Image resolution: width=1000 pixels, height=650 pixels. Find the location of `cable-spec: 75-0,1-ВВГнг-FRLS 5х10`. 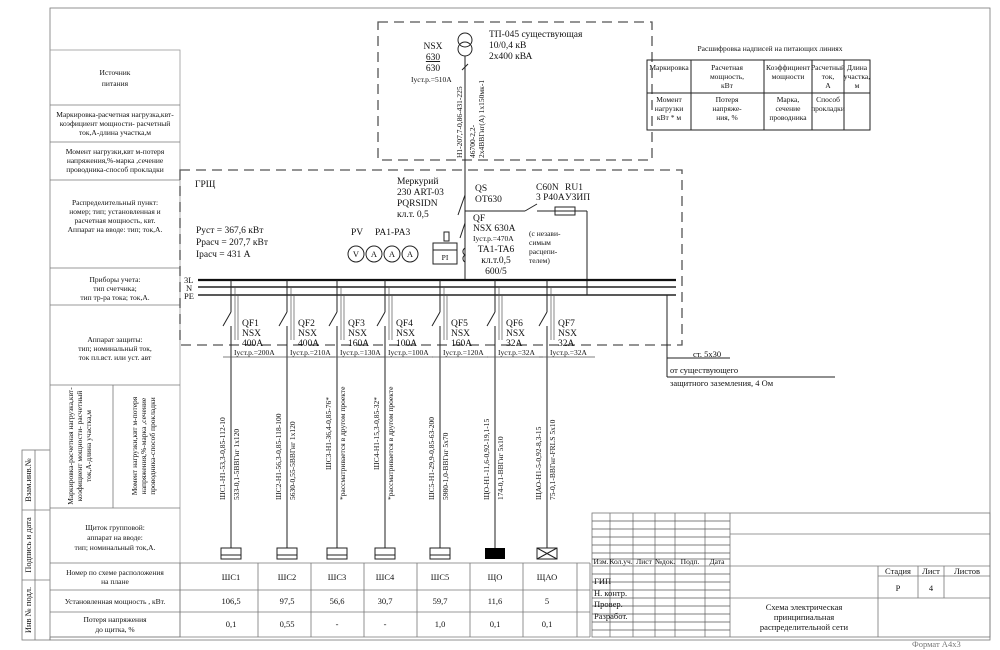

cable-spec: 75-0,1-ВВГнг-FRLS 5х10 is located at coordinates (552, 459).